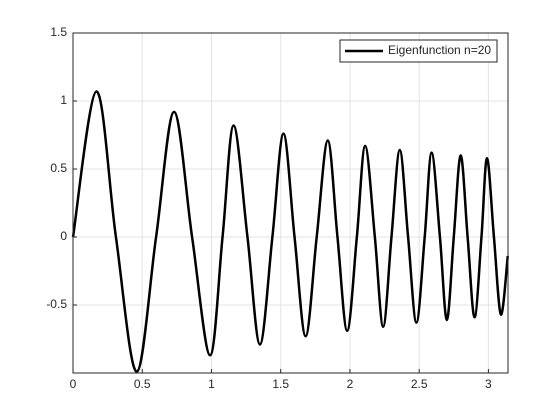  I want to click on y-tick-label: 1.5, so click(58, 32).